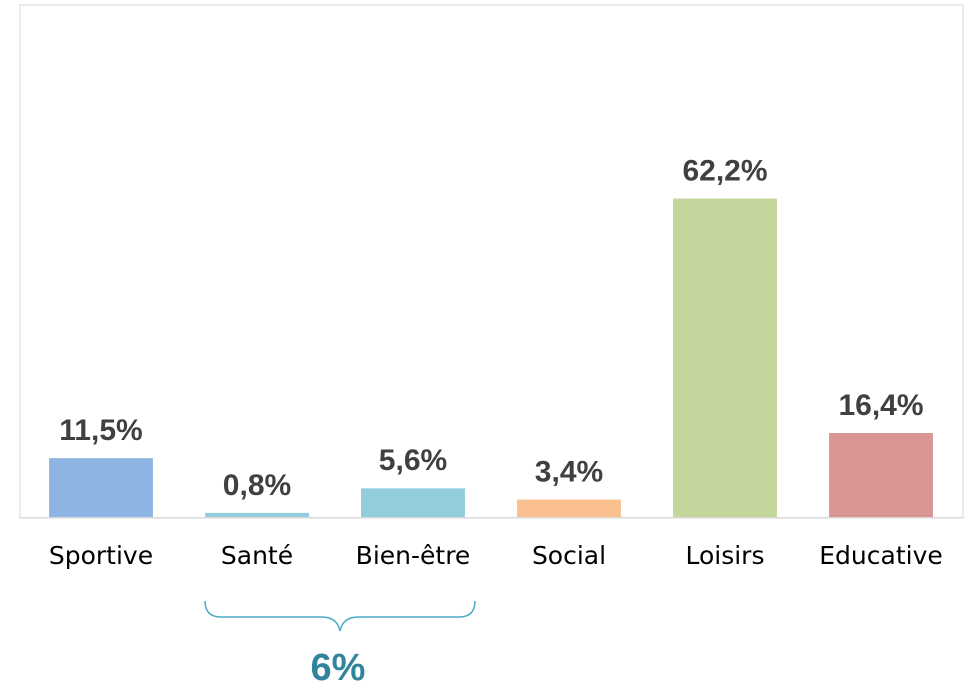  What do you see at coordinates (724, 555) in the screenshot?
I see `x-tick-label: Loisirs` at bounding box center [724, 555].